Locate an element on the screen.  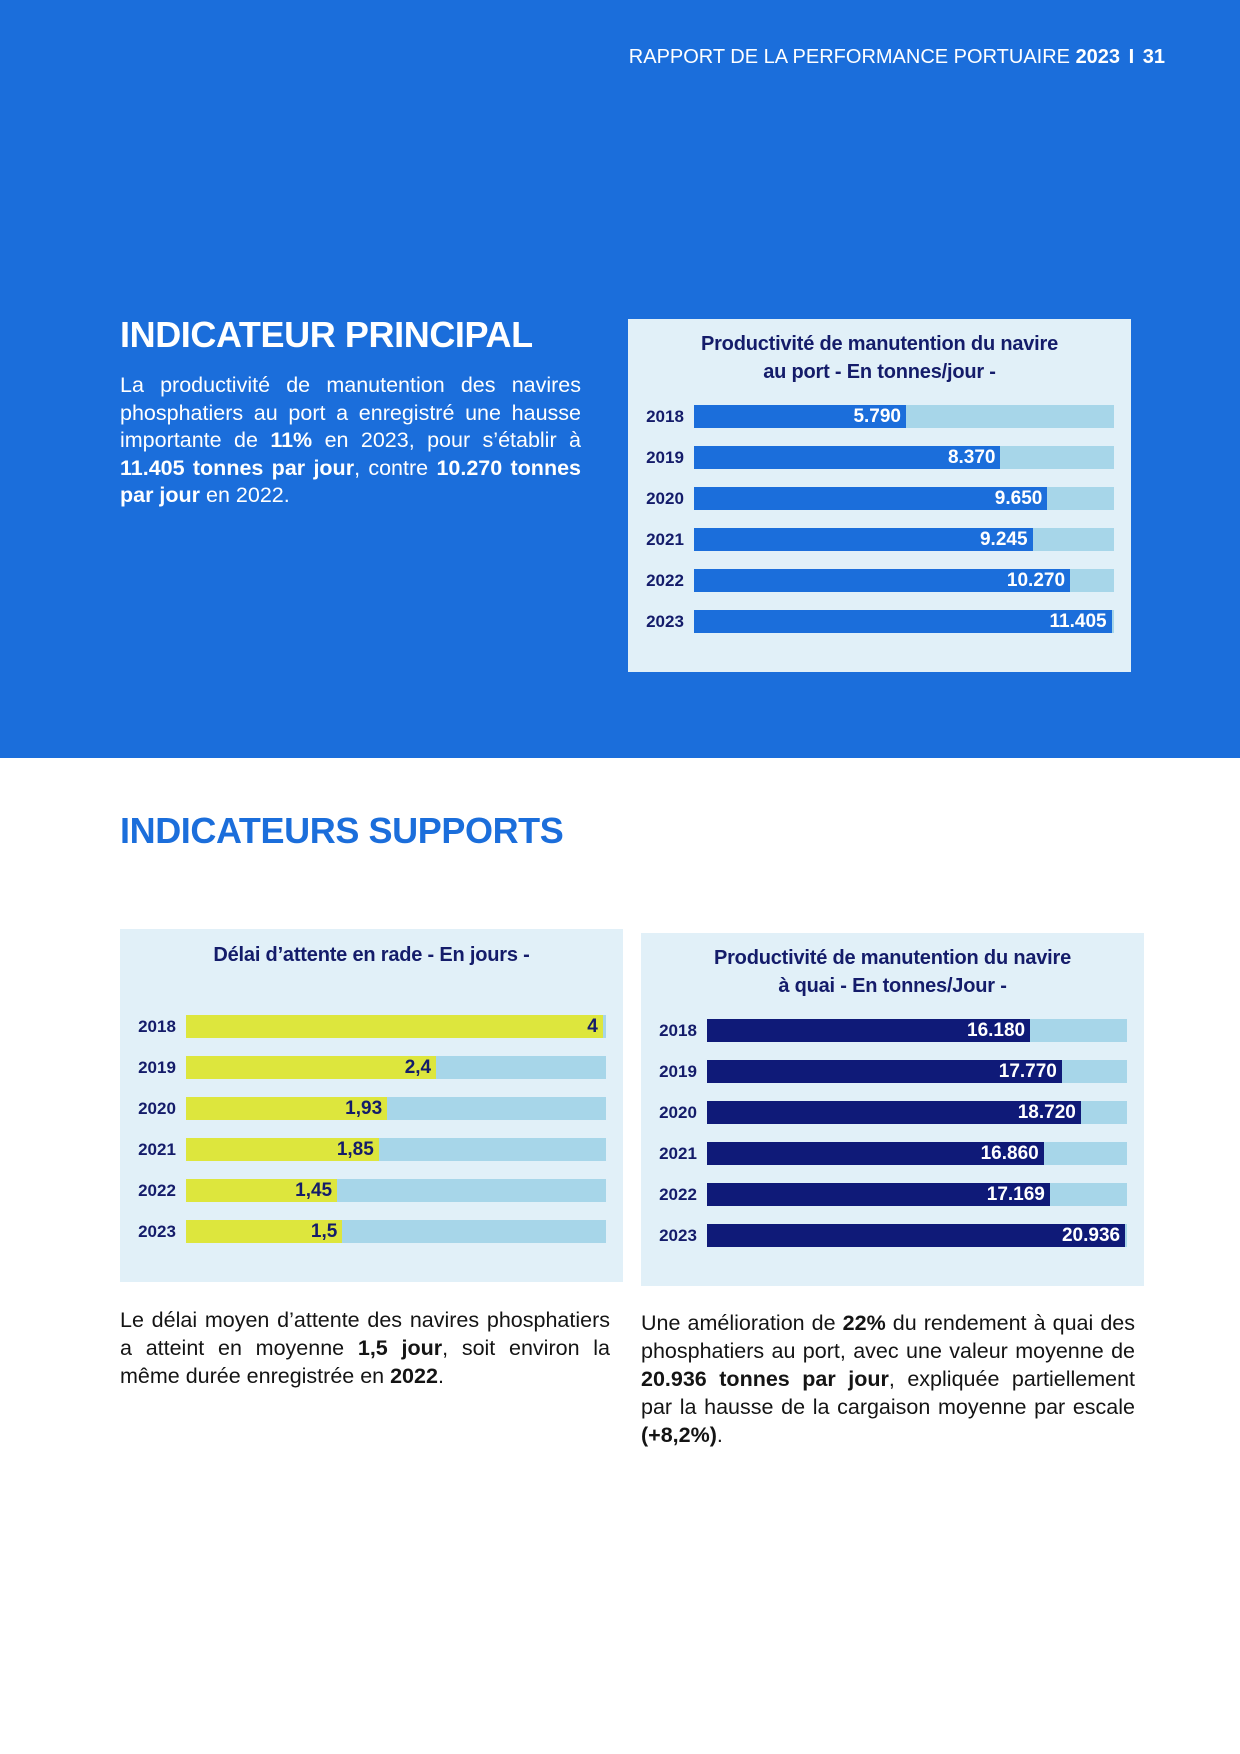
value-label: 16.860 is located at coordinates (1009, 1153).